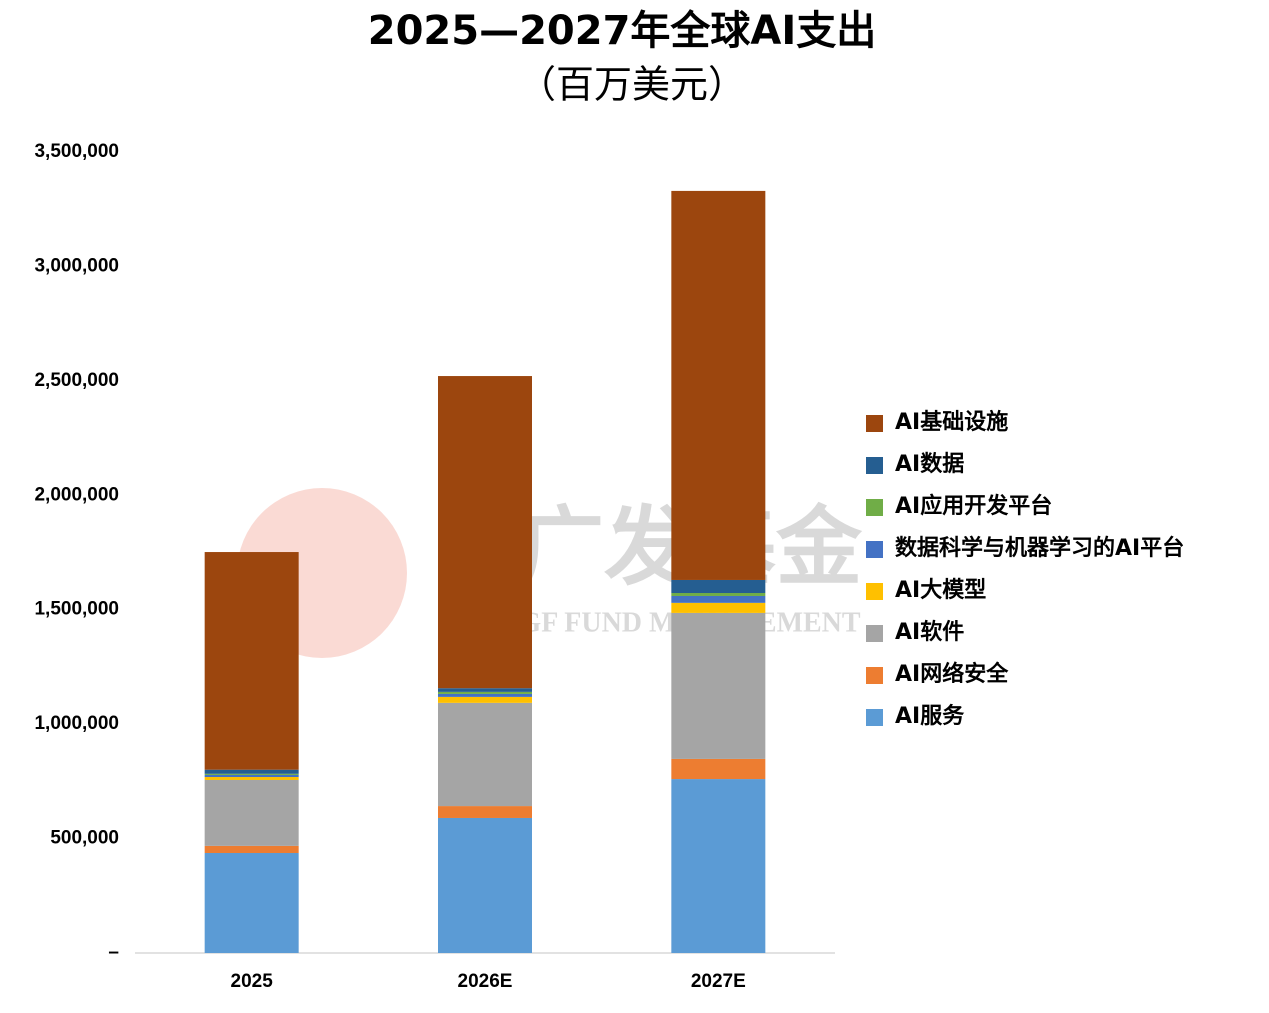 The width and height of the screenshot is (1269, 1013). I want to click on x-tick-label: 2026E, so click(485, 981).